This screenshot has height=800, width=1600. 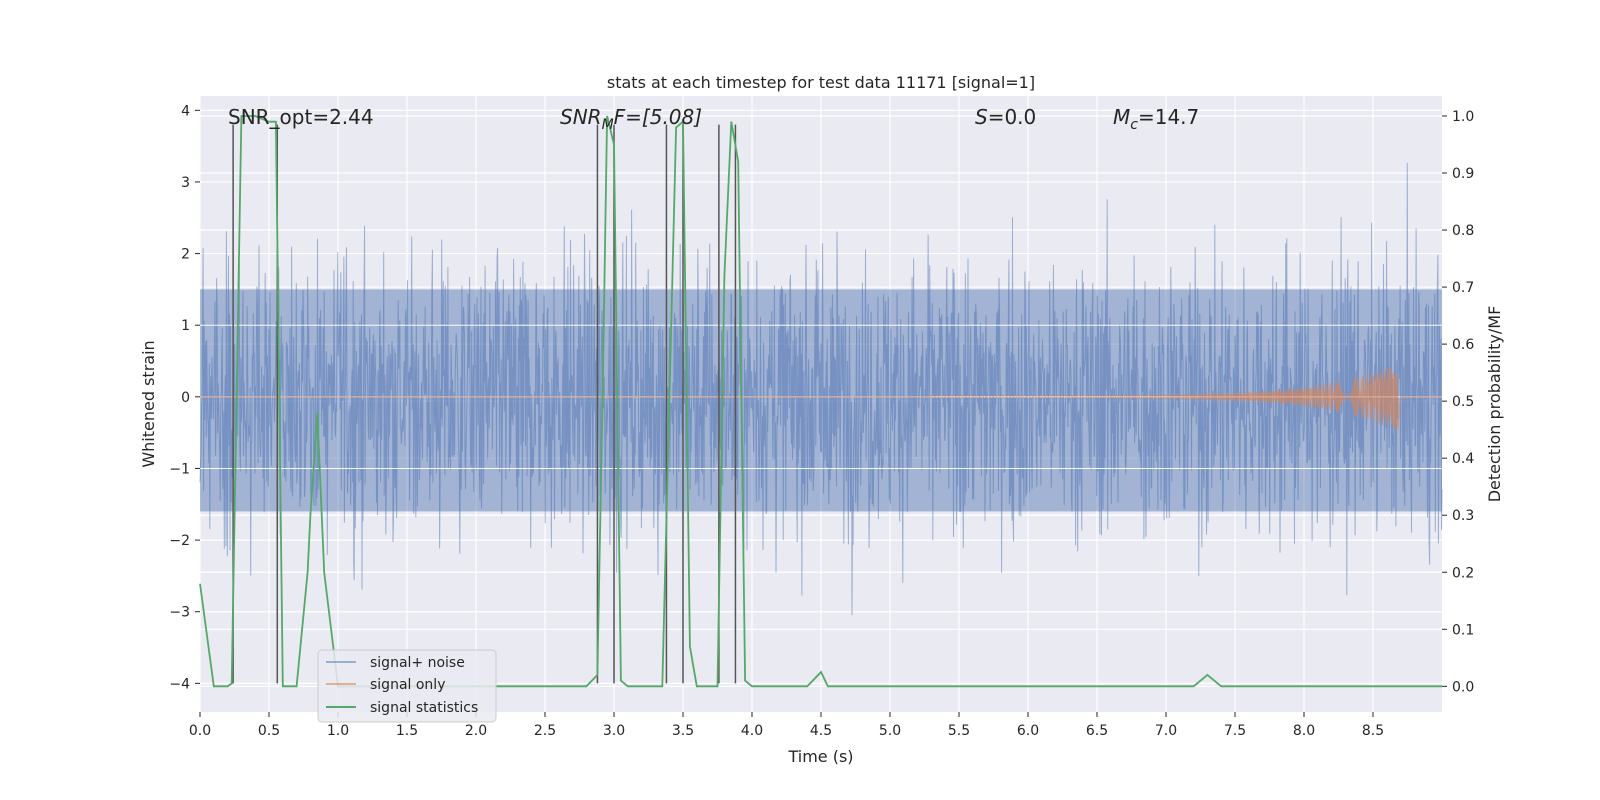 What do you see at coordinates (608, 125) in the screenshot?
I see `snr-mf-sub: M` at bounding box center [608, 125].